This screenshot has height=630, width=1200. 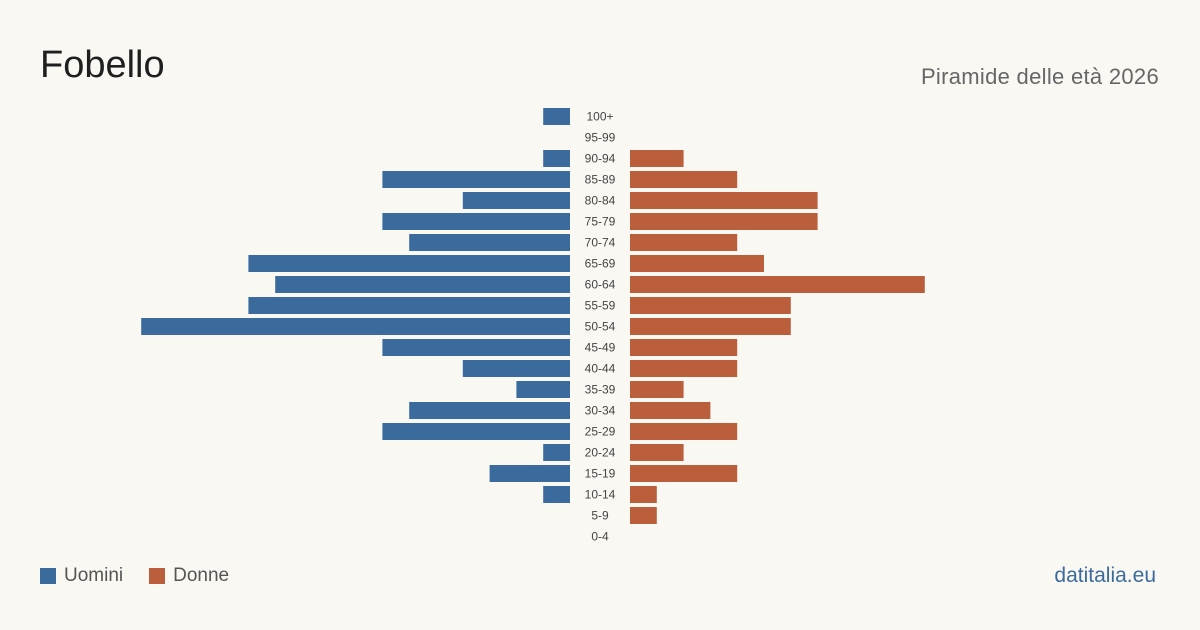 What do you see at coordinates (600, 222) in the screenshot?
I see `age-label-75-79: 75-79` at bounding box center [600, 222].